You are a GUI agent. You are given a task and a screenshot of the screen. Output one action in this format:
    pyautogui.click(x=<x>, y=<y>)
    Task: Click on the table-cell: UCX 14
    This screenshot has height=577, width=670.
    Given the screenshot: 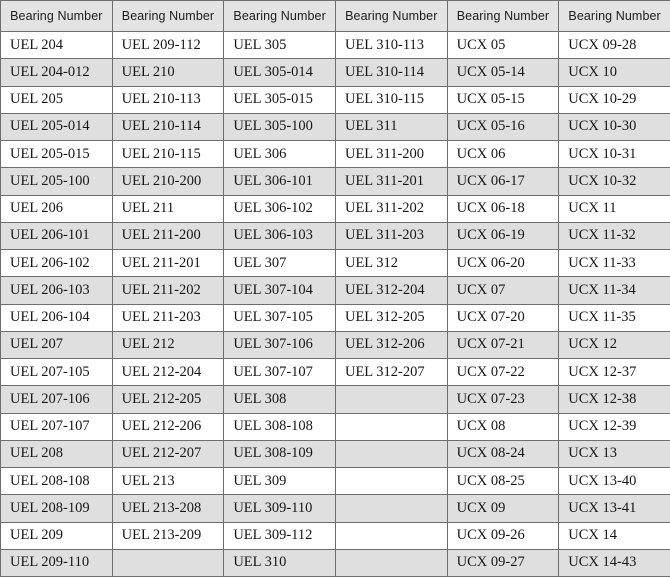 What is the action you would take?
    pyautogui.click(x=614, y=535)
    